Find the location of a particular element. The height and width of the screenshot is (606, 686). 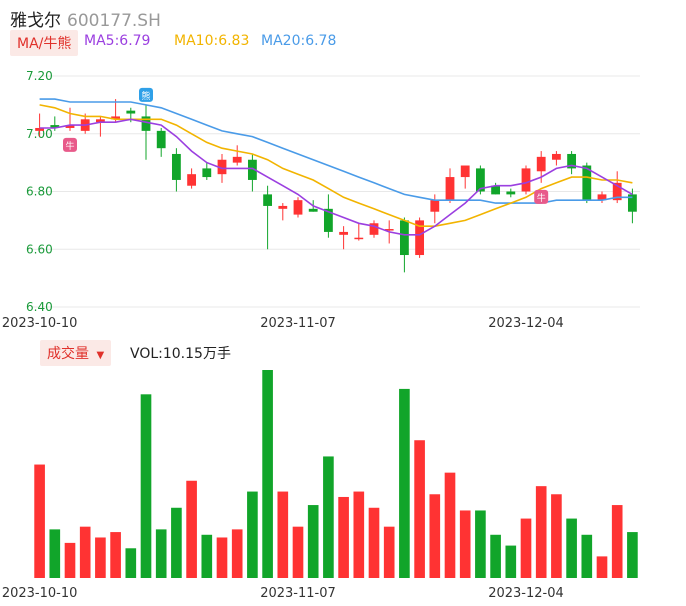

volume-indicator-selector: 成交量 ▼ is located at coordinates (76, 353).